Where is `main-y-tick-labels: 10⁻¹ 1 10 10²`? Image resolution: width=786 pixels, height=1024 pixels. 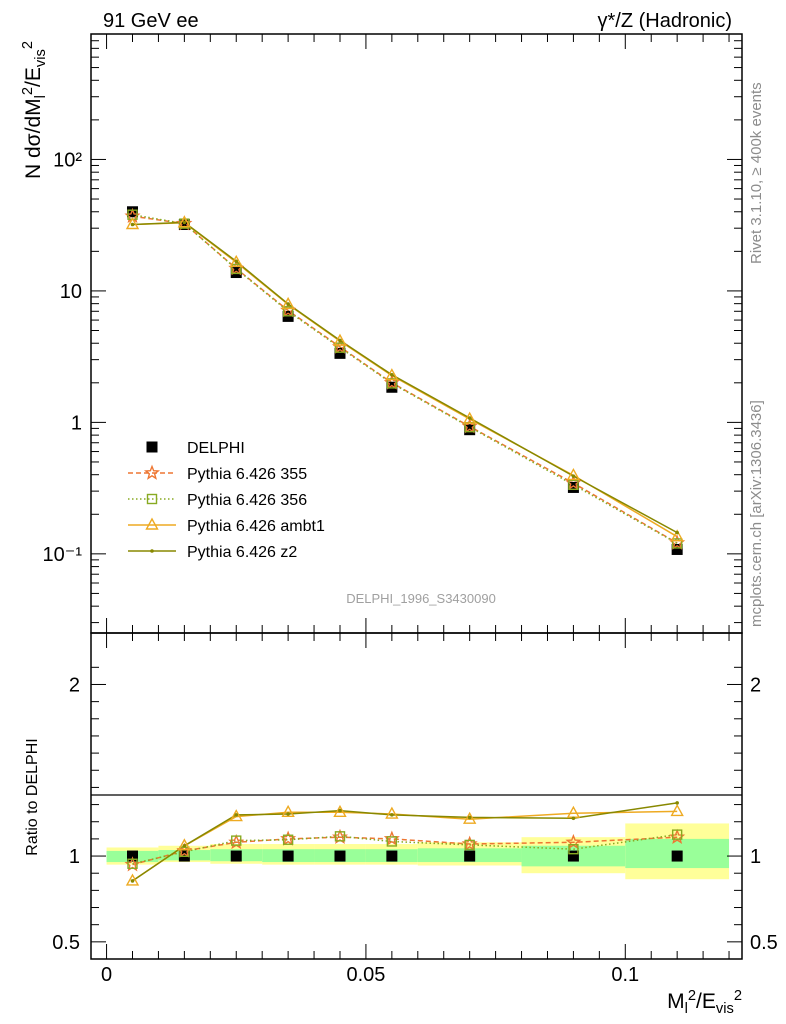 main-y-tick-labels: 10⁻¹ 1 10 10² is located at coordinates (63, 357).